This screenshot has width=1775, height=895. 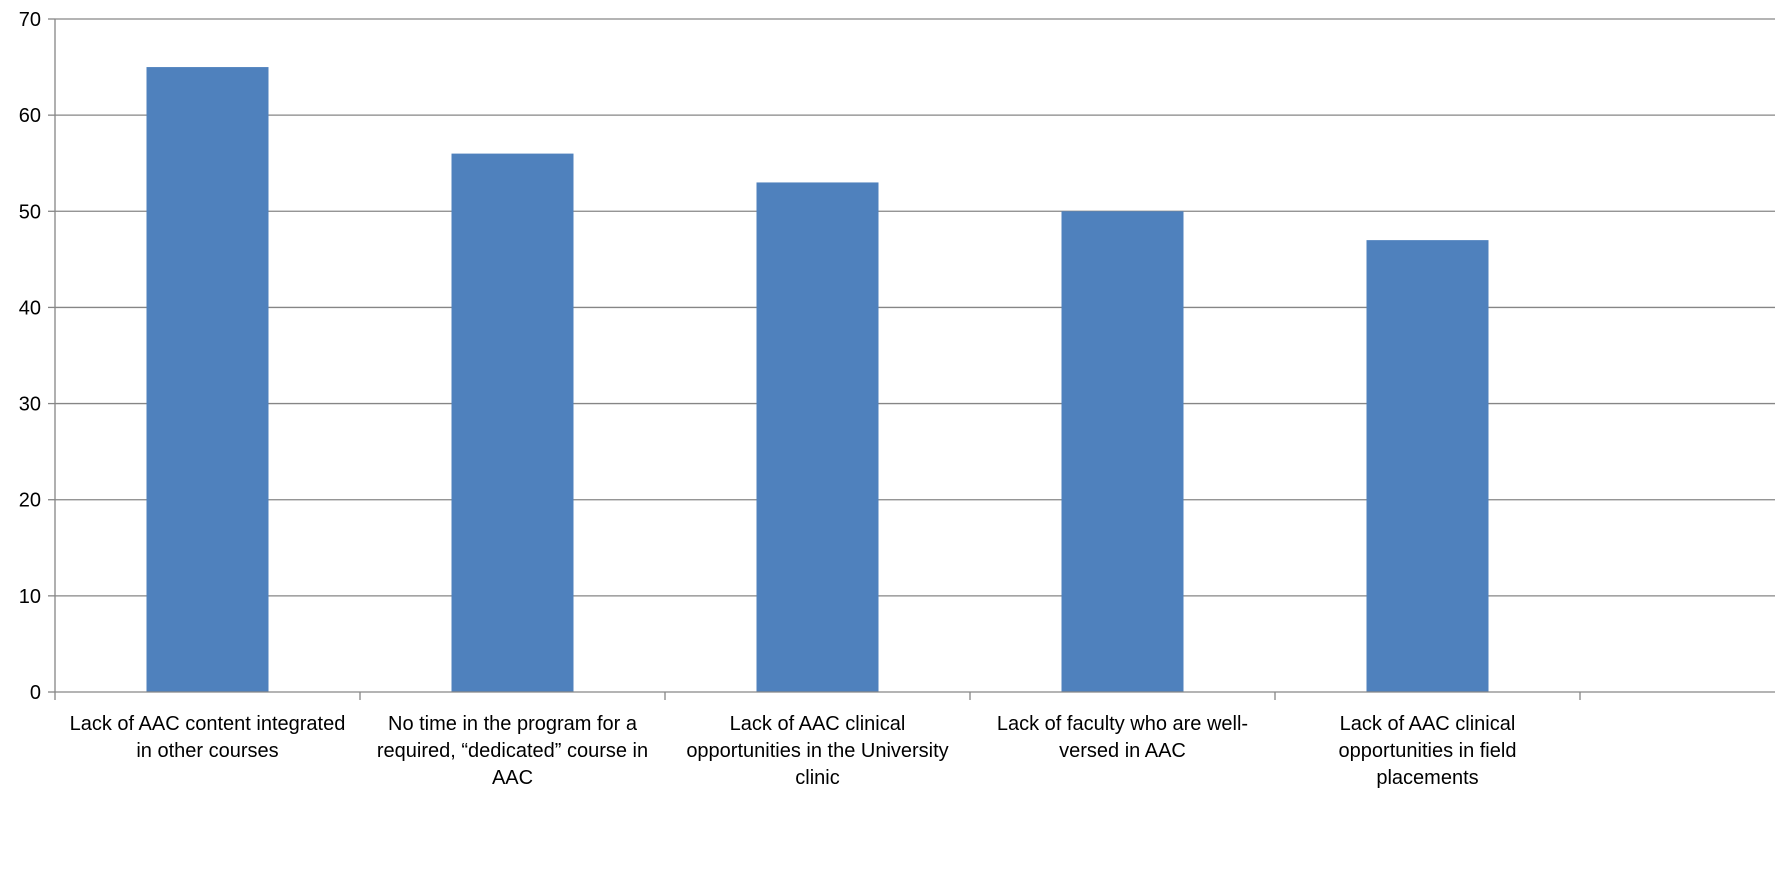 I want to click on y-tick-label: 40, so click(x=30, y=308).